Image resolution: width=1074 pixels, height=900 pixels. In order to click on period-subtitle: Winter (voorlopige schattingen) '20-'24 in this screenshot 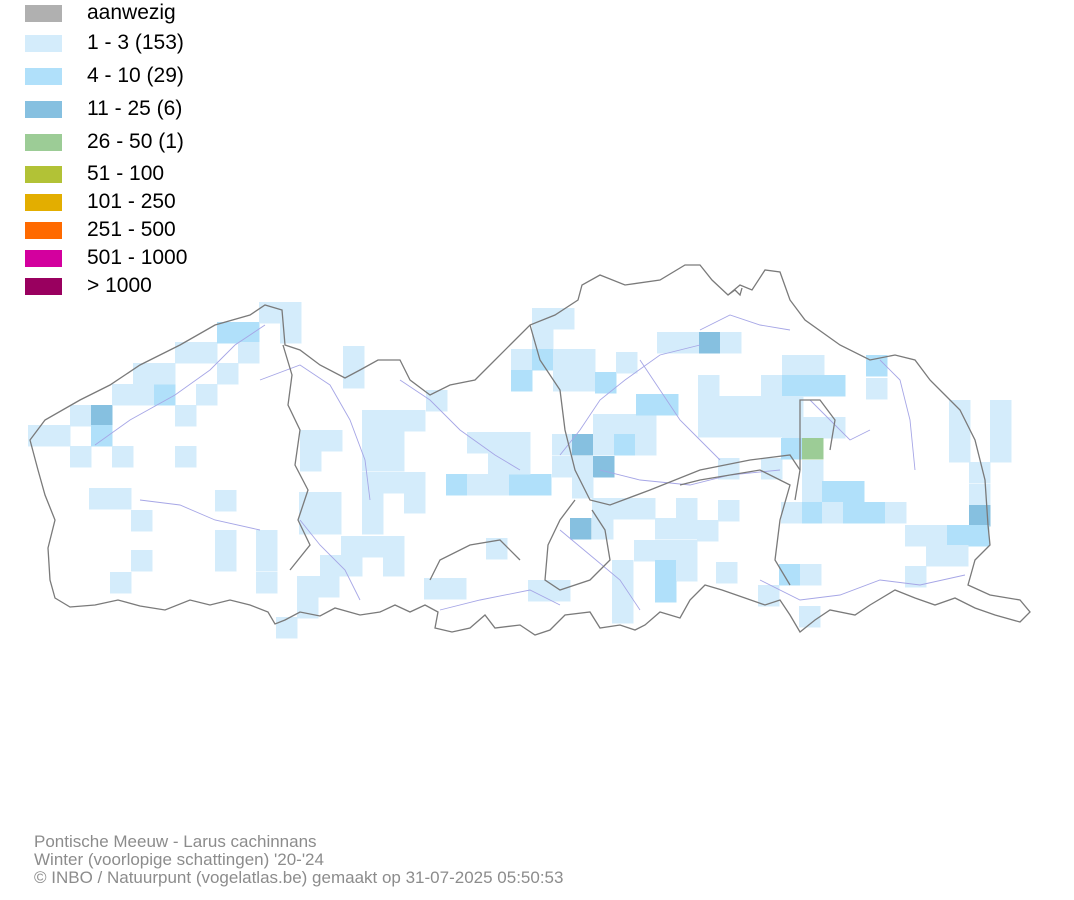, I will do `click(179, 859)`.